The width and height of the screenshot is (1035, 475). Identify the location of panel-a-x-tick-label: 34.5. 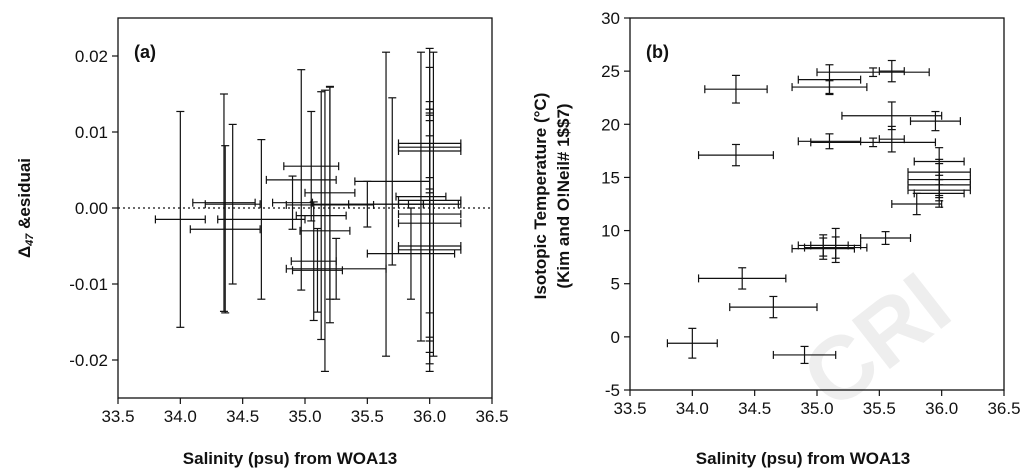
(242, 416).